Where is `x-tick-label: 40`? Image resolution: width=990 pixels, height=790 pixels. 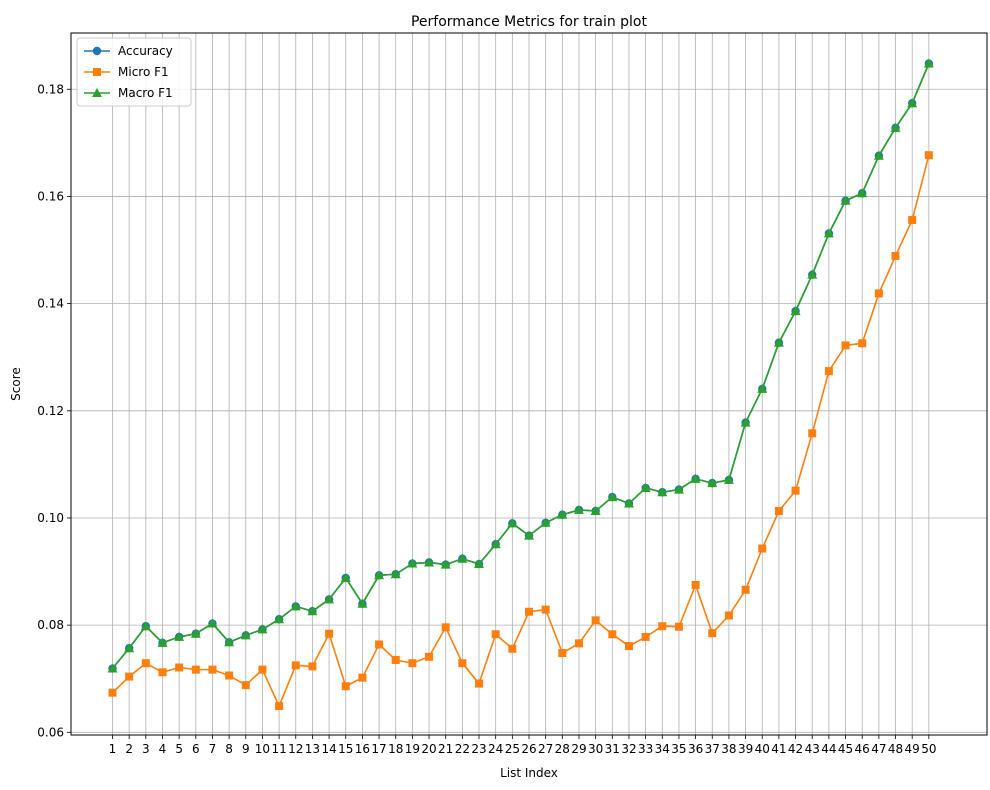 x-tick-label: 40 is located at coordinates (762, 749).